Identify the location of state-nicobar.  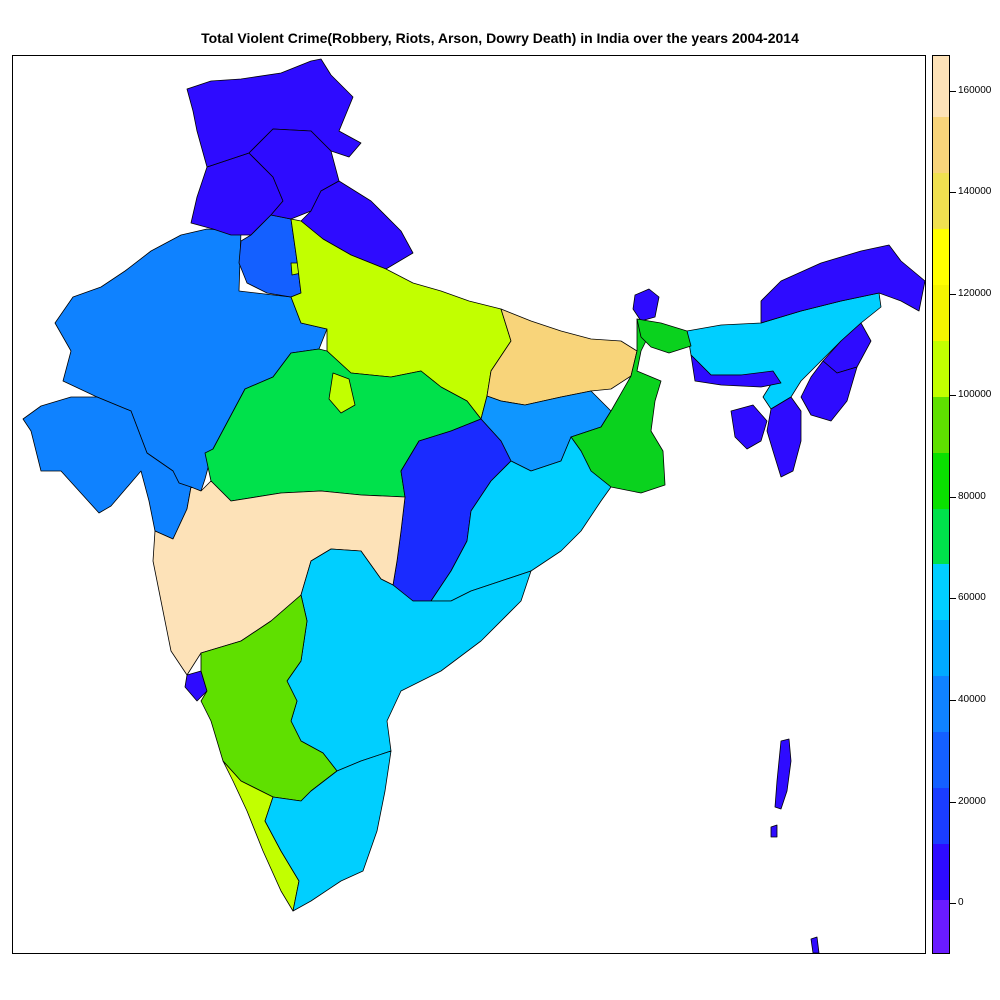
(815, 944).